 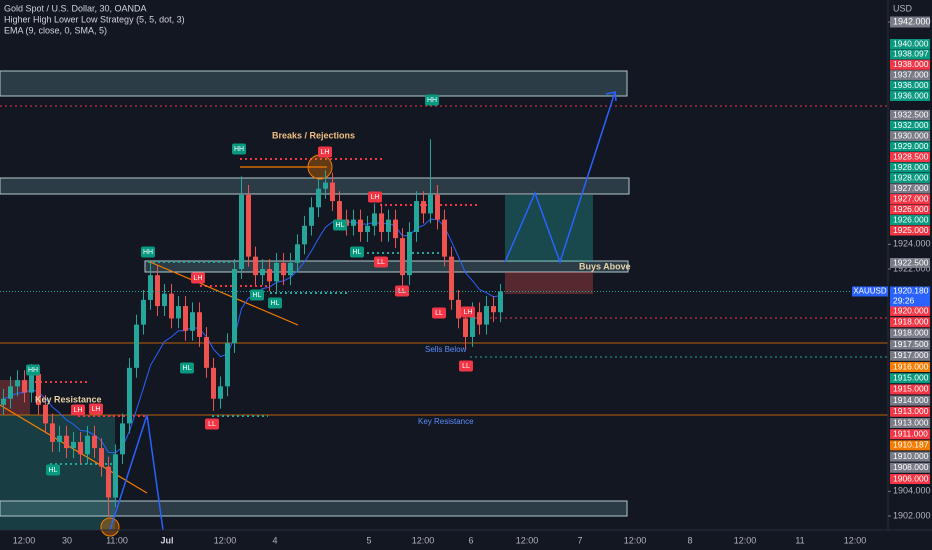 What do you see at coordinates (55, 30) in the screenshot?
I see `indicator-legend: EMA (9, close, 0, SMA, 5)` at bounding box center [55, 30].